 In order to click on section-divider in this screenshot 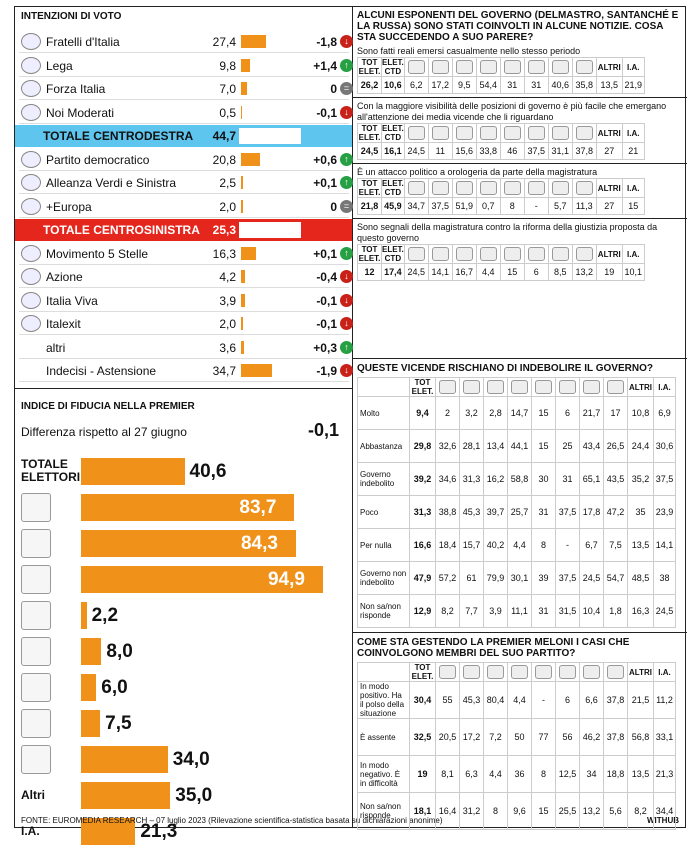, I will do `click(183, 388)`.